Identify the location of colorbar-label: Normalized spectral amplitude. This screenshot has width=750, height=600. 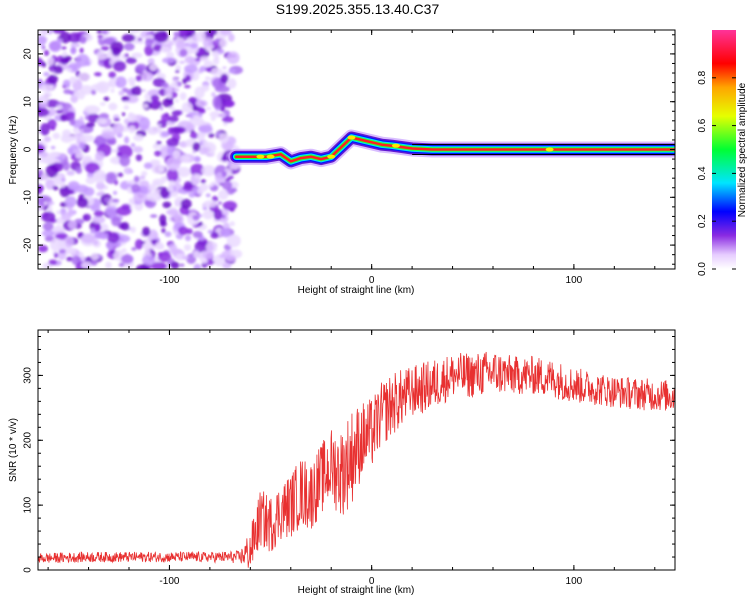
(742, 149).